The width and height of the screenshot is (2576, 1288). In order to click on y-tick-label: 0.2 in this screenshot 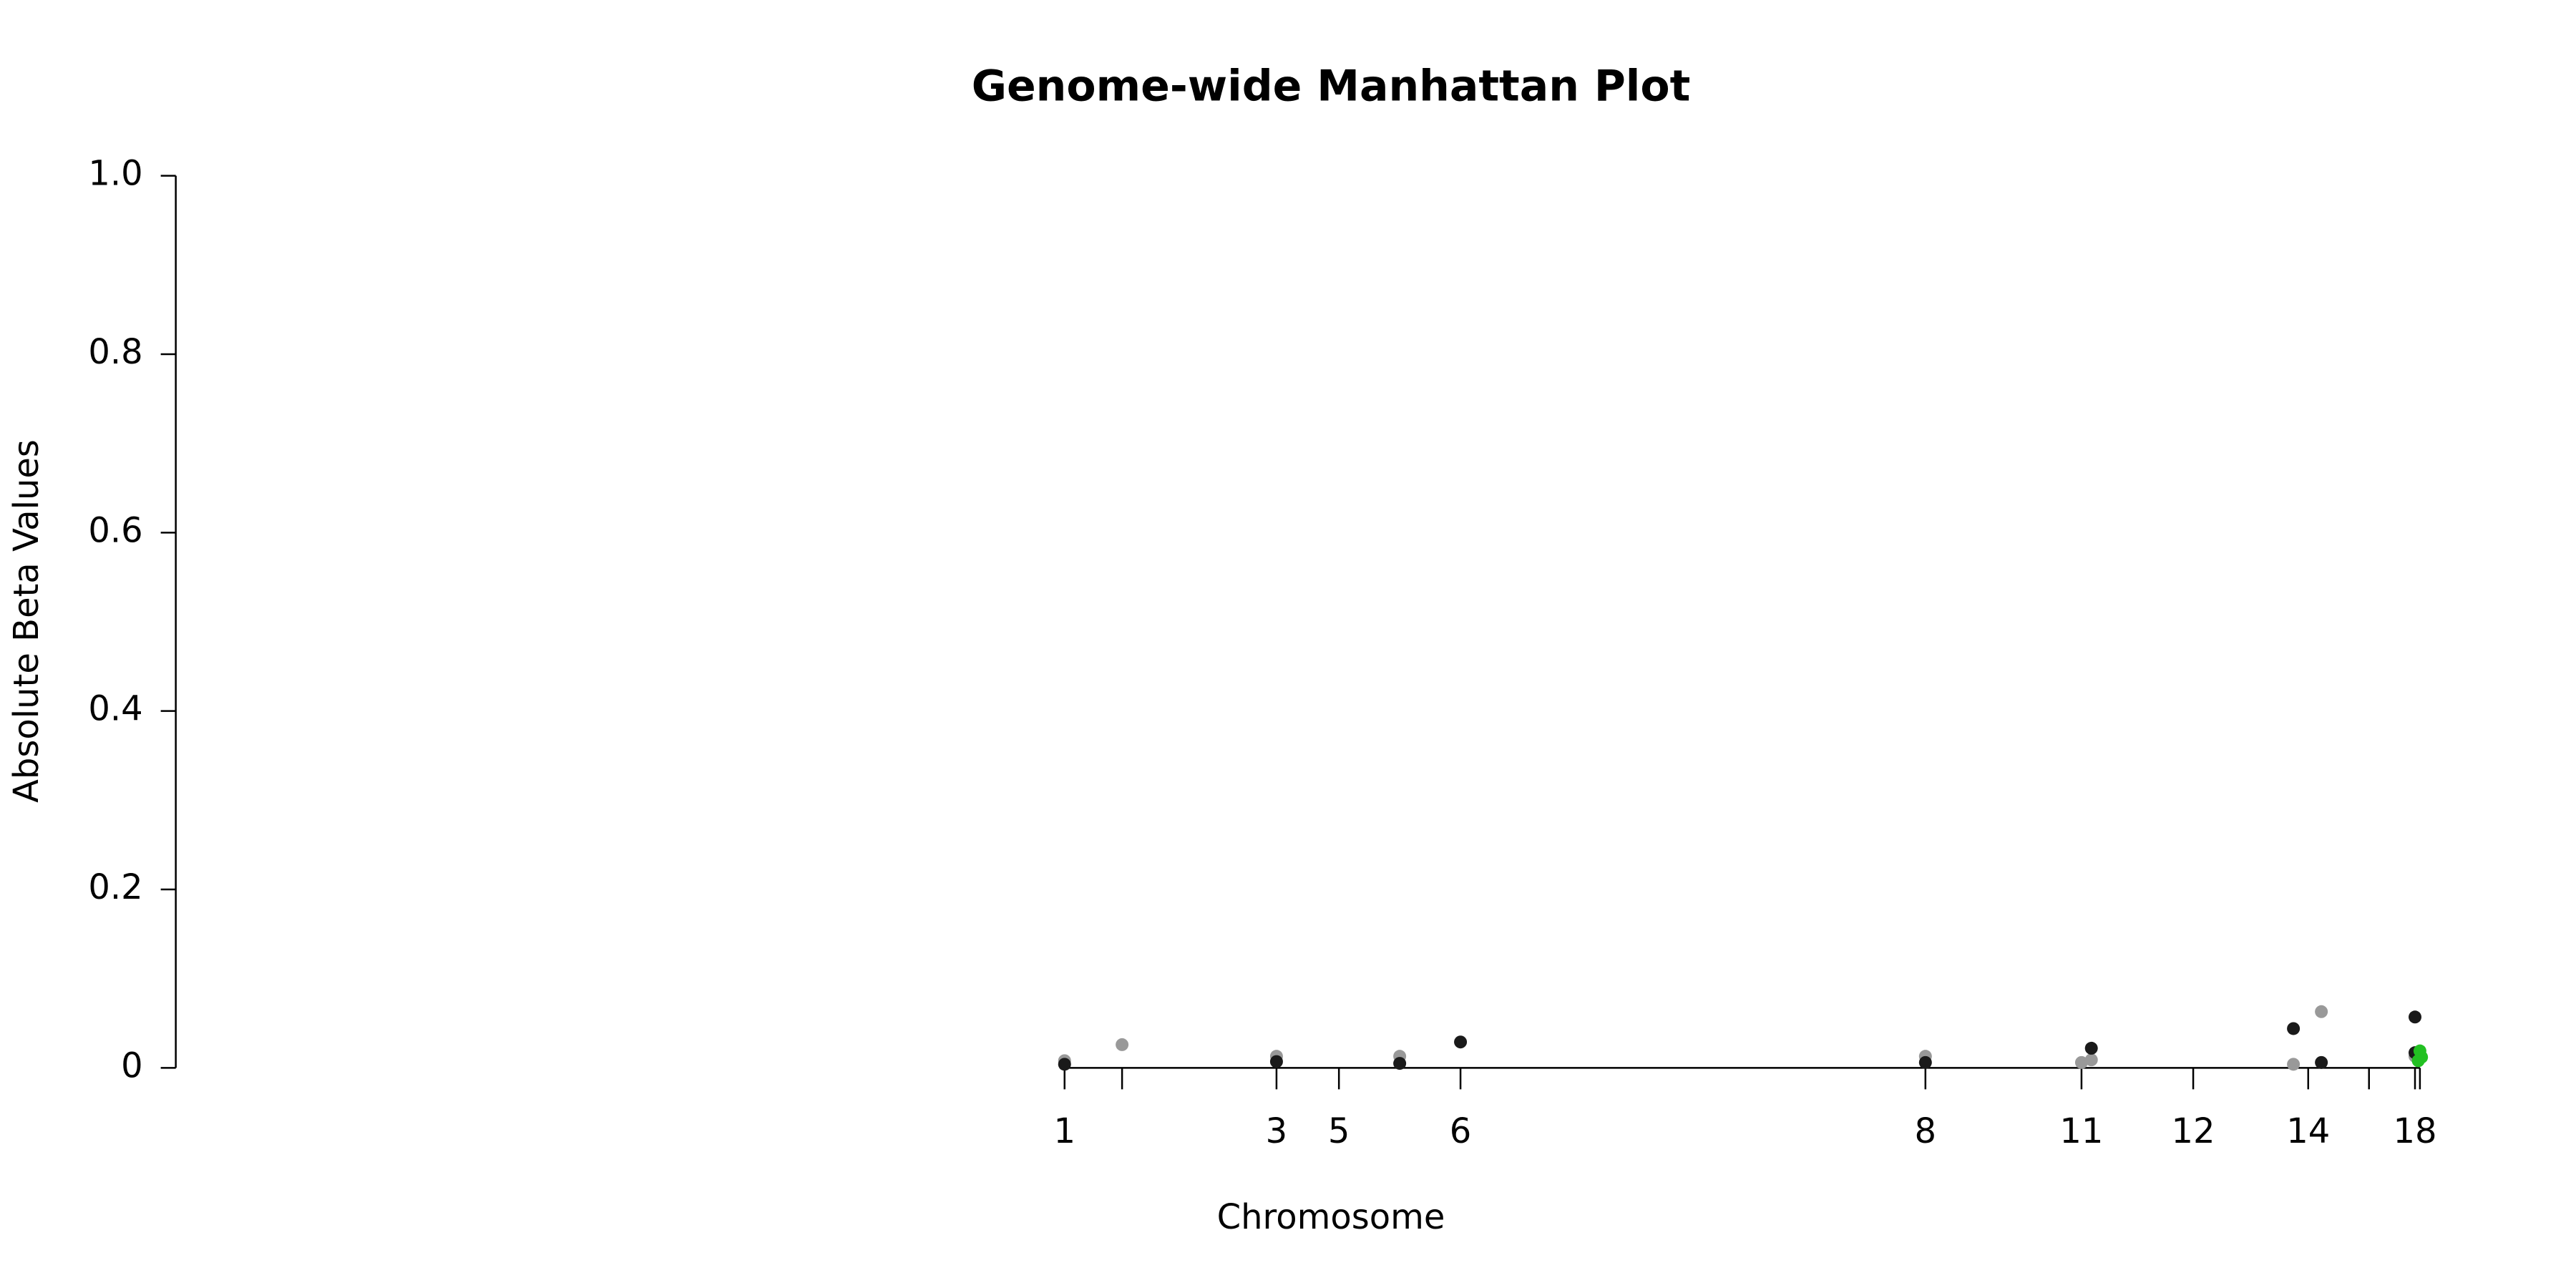, I will do `click(115, 887)`.